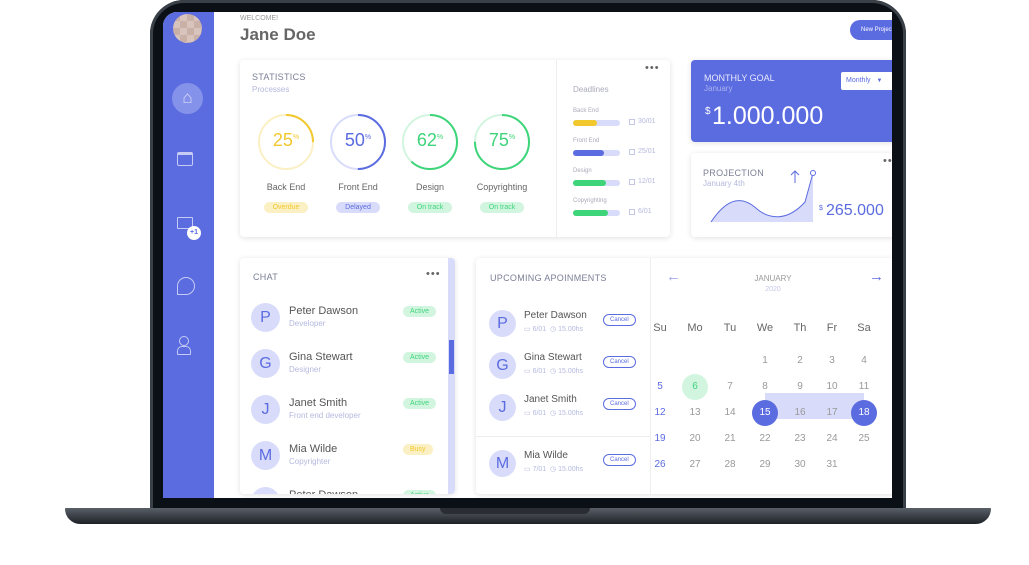 This screenshot has height=565, width=1029. Describe the element at coordinates (660, 438) in the screenshot. I see `calendar-day: 19` at that location.